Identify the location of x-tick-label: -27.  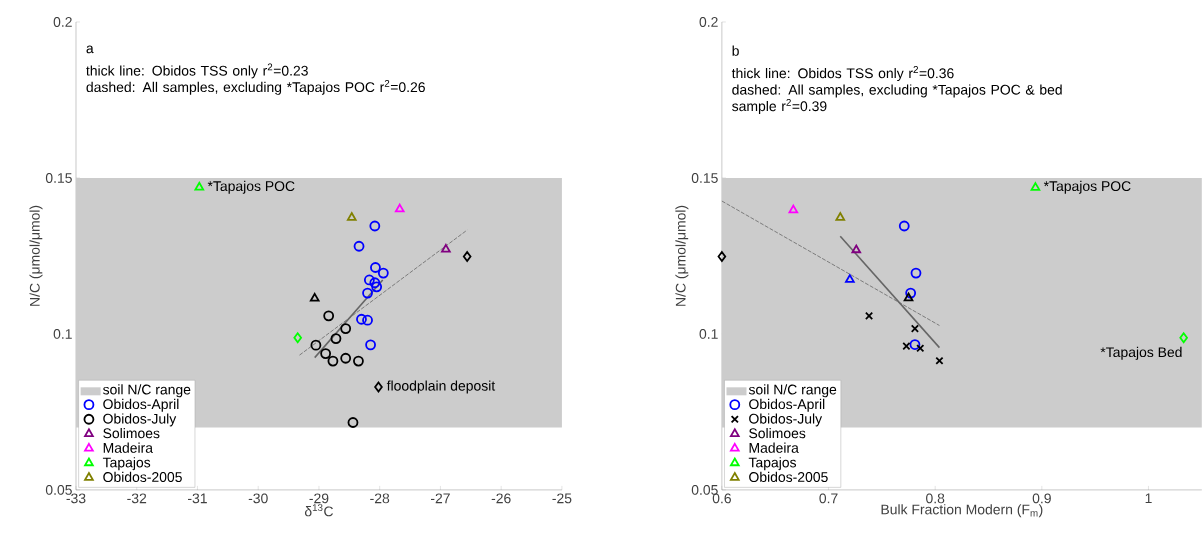
(440, 498).